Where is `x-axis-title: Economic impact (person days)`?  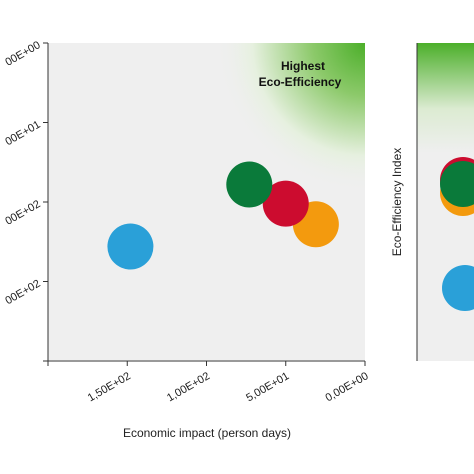
x-axis-title: Economic impact (person days) is located at coordinates (207, 433).